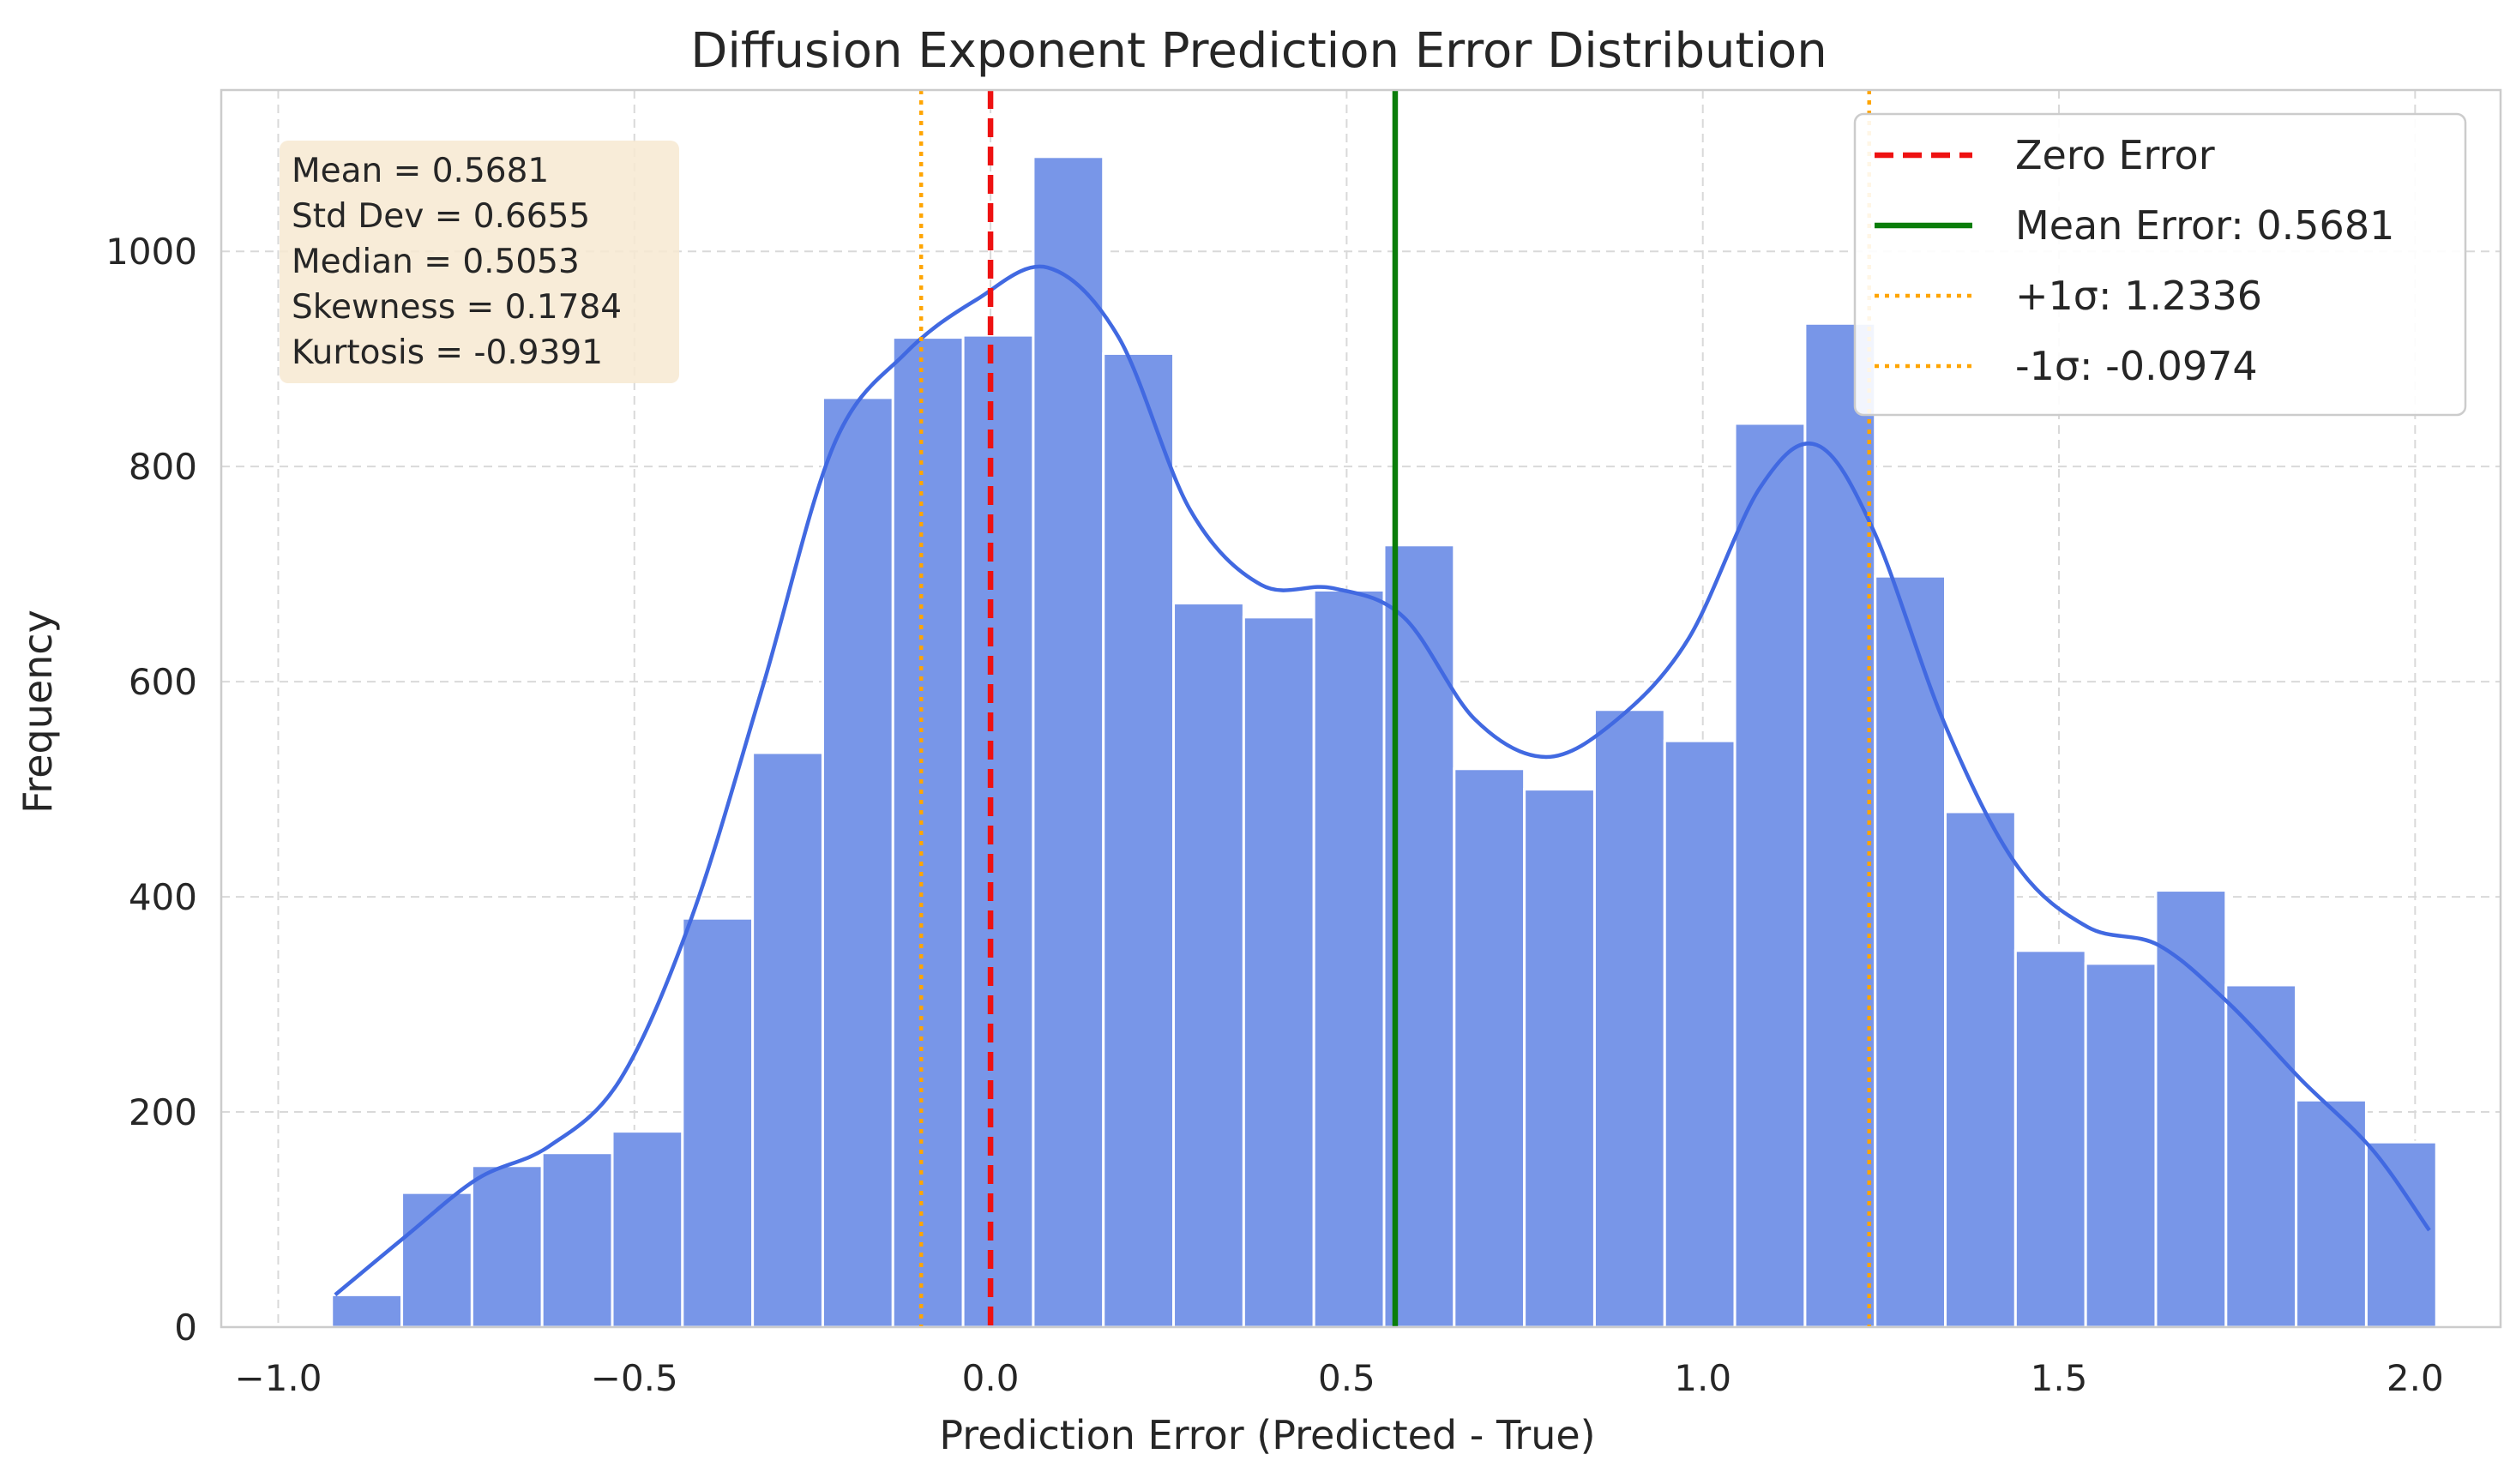 The image size is (2516, 1484). I want to click on legend-label: +1σ: 1.2336, so click(2138, 296).